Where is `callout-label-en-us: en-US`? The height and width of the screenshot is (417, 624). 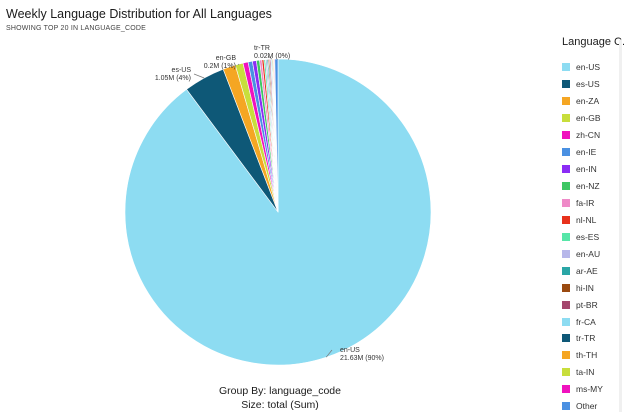
callout-label-en-us: en-US is located at coordinates (350, 350).